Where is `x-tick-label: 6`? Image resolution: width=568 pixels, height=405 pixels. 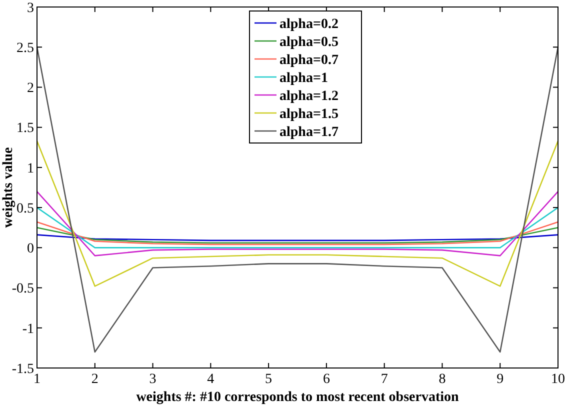
x-tick-label: 6 is located at coordinates (326, 379).